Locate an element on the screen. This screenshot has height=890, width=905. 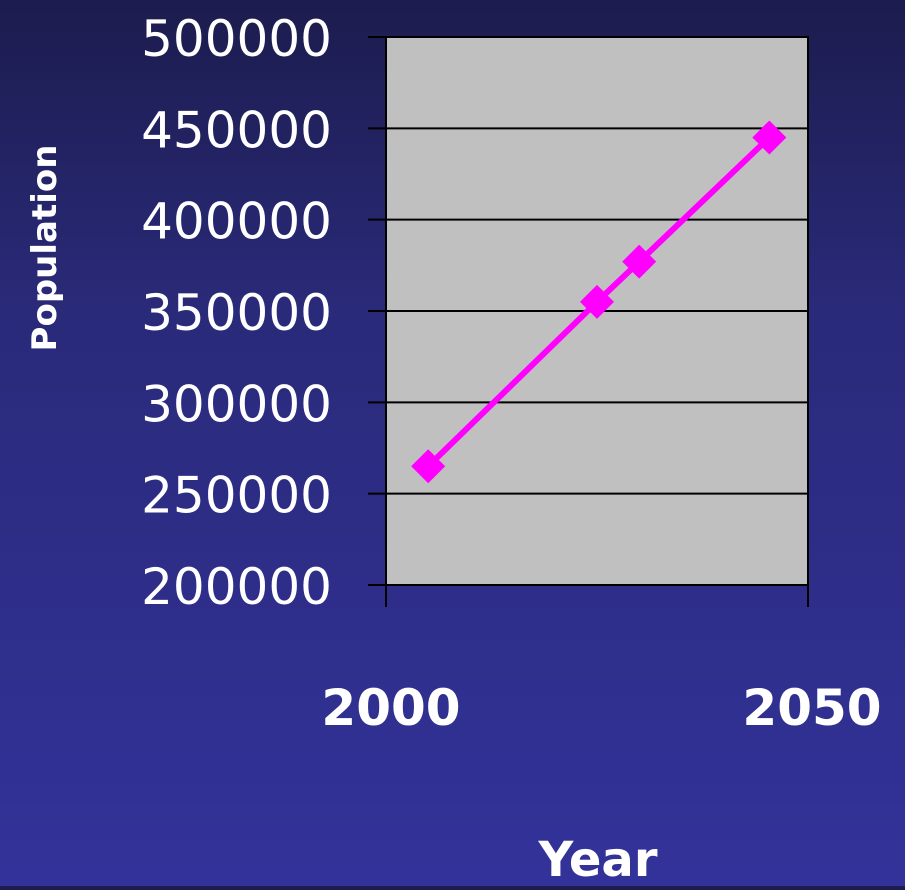
y-tick-label: 250000 is located at coordinates (236, 496).